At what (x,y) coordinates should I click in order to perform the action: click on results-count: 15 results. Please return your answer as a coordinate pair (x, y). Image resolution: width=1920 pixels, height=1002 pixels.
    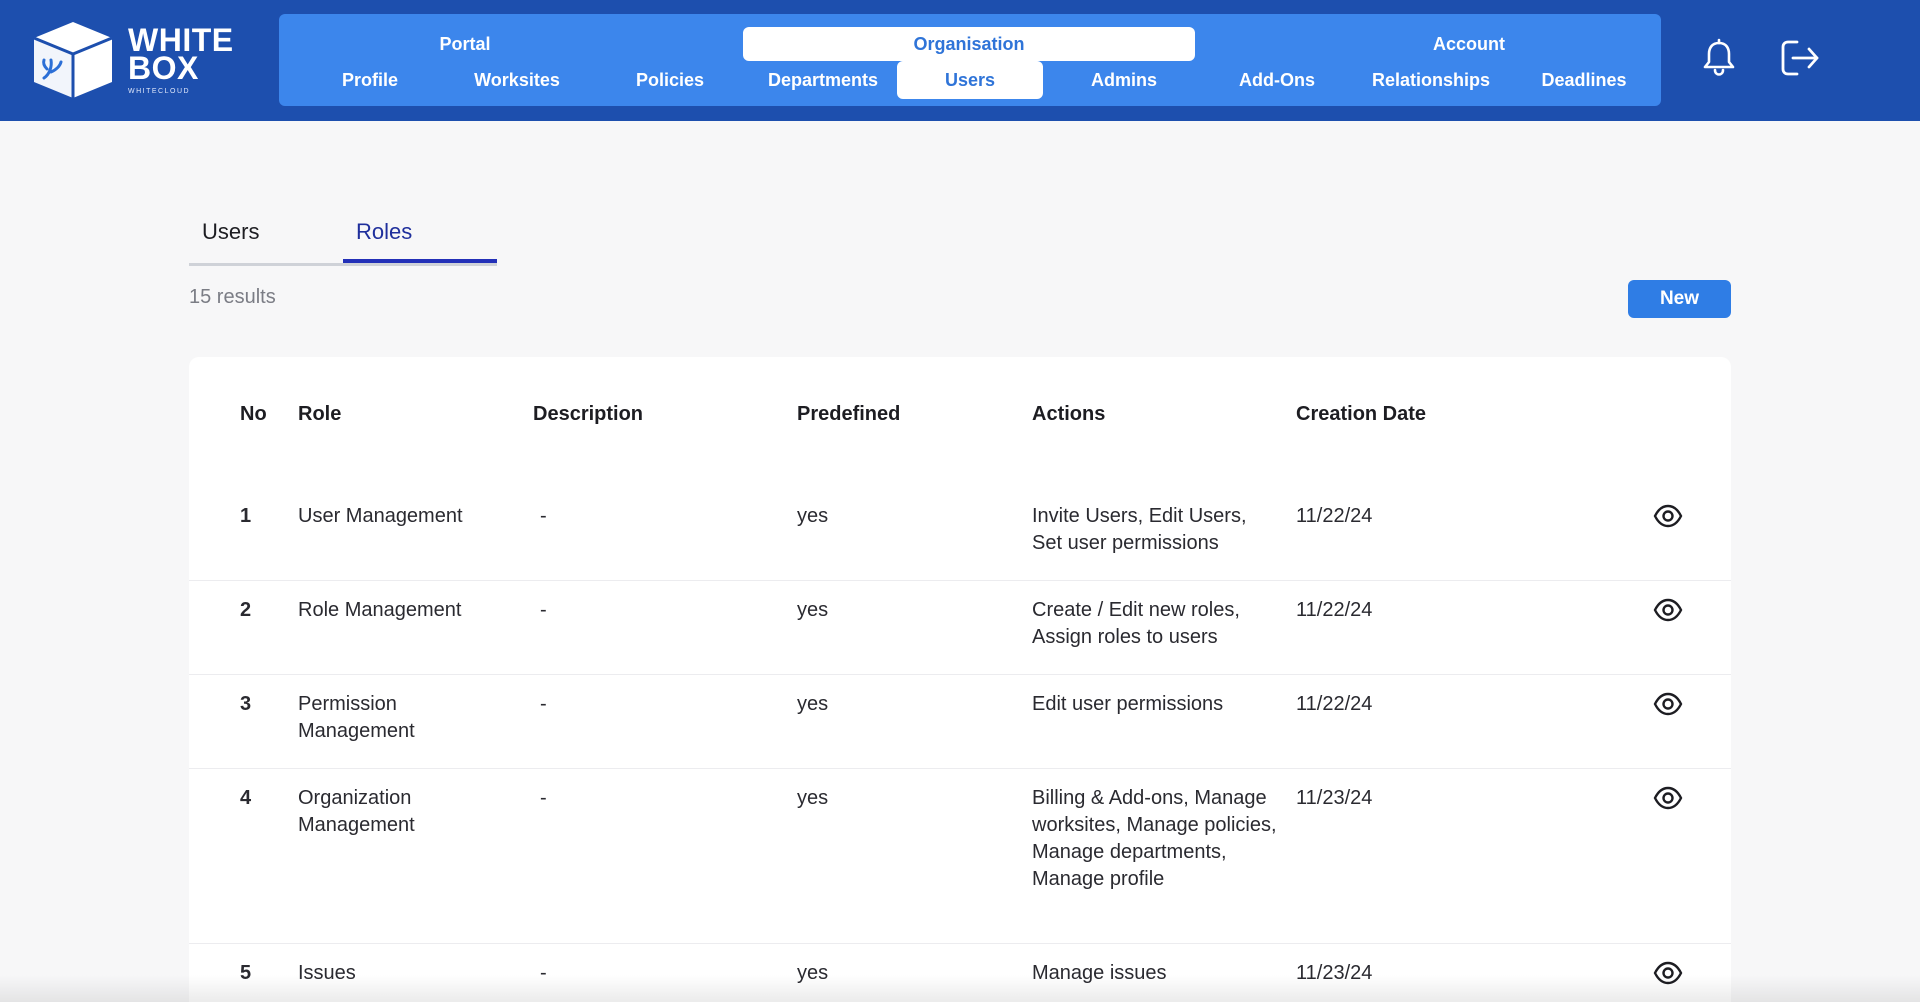
    Looking at the image, I should click on (232, 297).